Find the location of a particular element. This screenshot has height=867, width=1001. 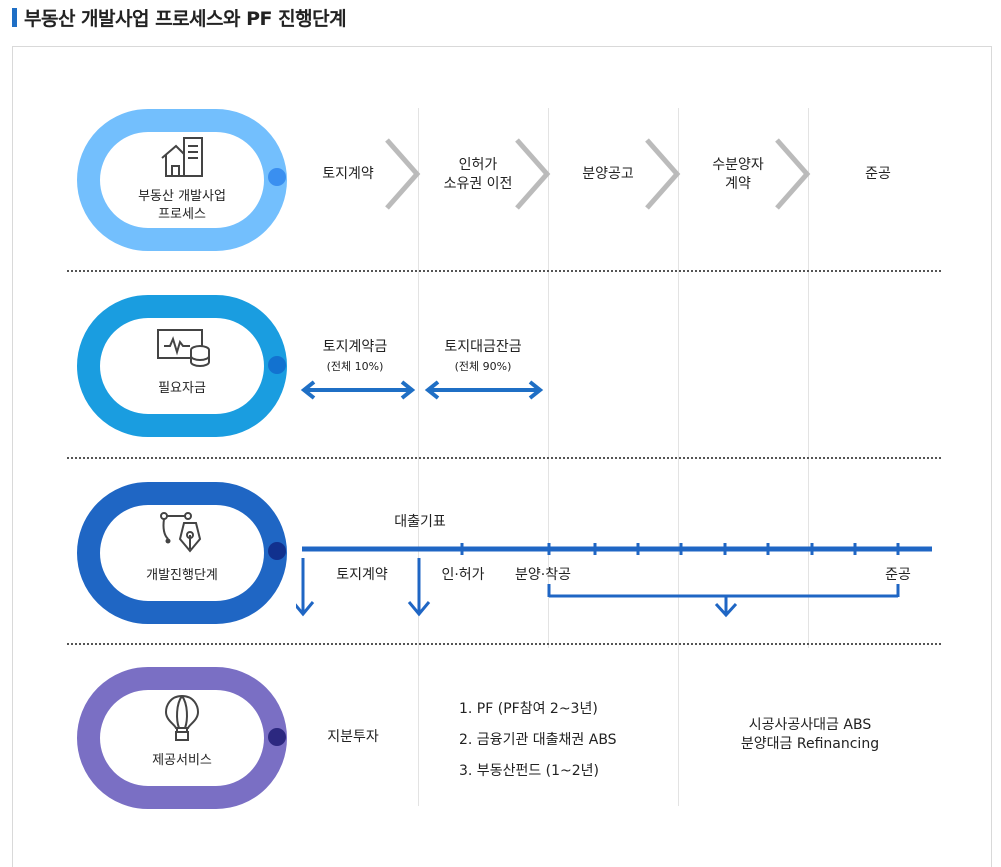

page-title: 부동산 개발사업 프로세스와 PF 진행단계 is located at coordinates (185, 19).